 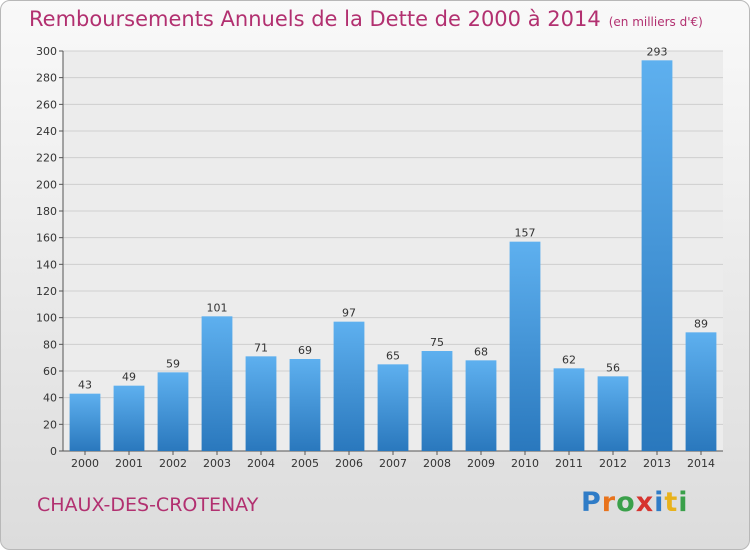 I want to click on x-tick-label: 2000, so click(x=85, y=463).